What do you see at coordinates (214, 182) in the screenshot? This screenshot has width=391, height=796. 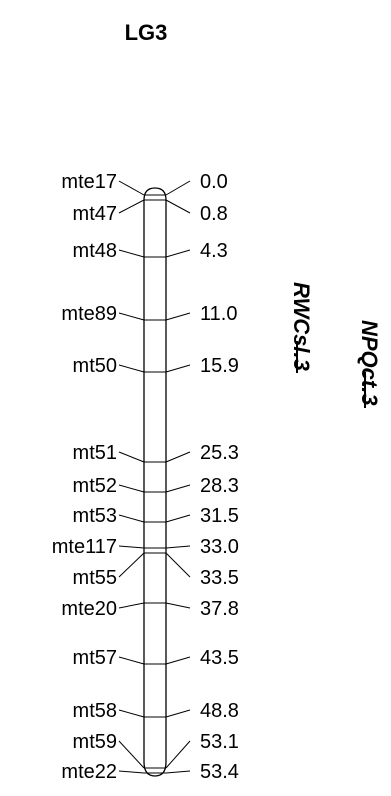 I see `marker-position: 0.0` at bounding box center [214, 182].